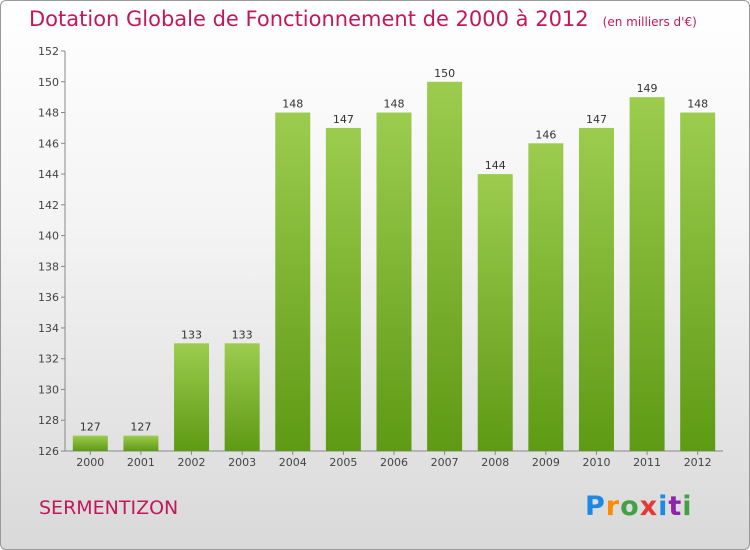 Image resolution: width=750 pixels, height=550 pixels. Describe the element at coordinates (109, 508) in the screenshot. I see `commune-name: SERMENTIZON` at that location.